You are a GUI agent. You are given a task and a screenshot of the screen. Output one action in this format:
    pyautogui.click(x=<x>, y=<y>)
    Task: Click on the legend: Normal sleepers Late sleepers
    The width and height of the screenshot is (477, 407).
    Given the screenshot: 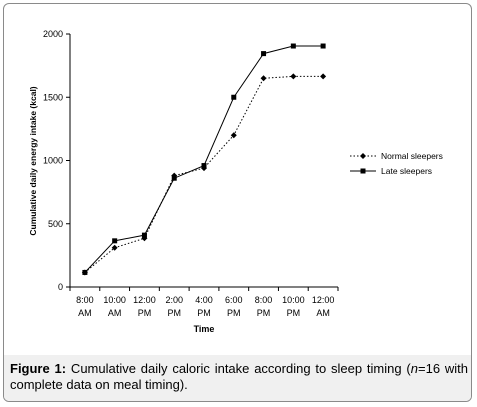 What is the action you would take?
    pyautogui.click(x=396, y=163)
    